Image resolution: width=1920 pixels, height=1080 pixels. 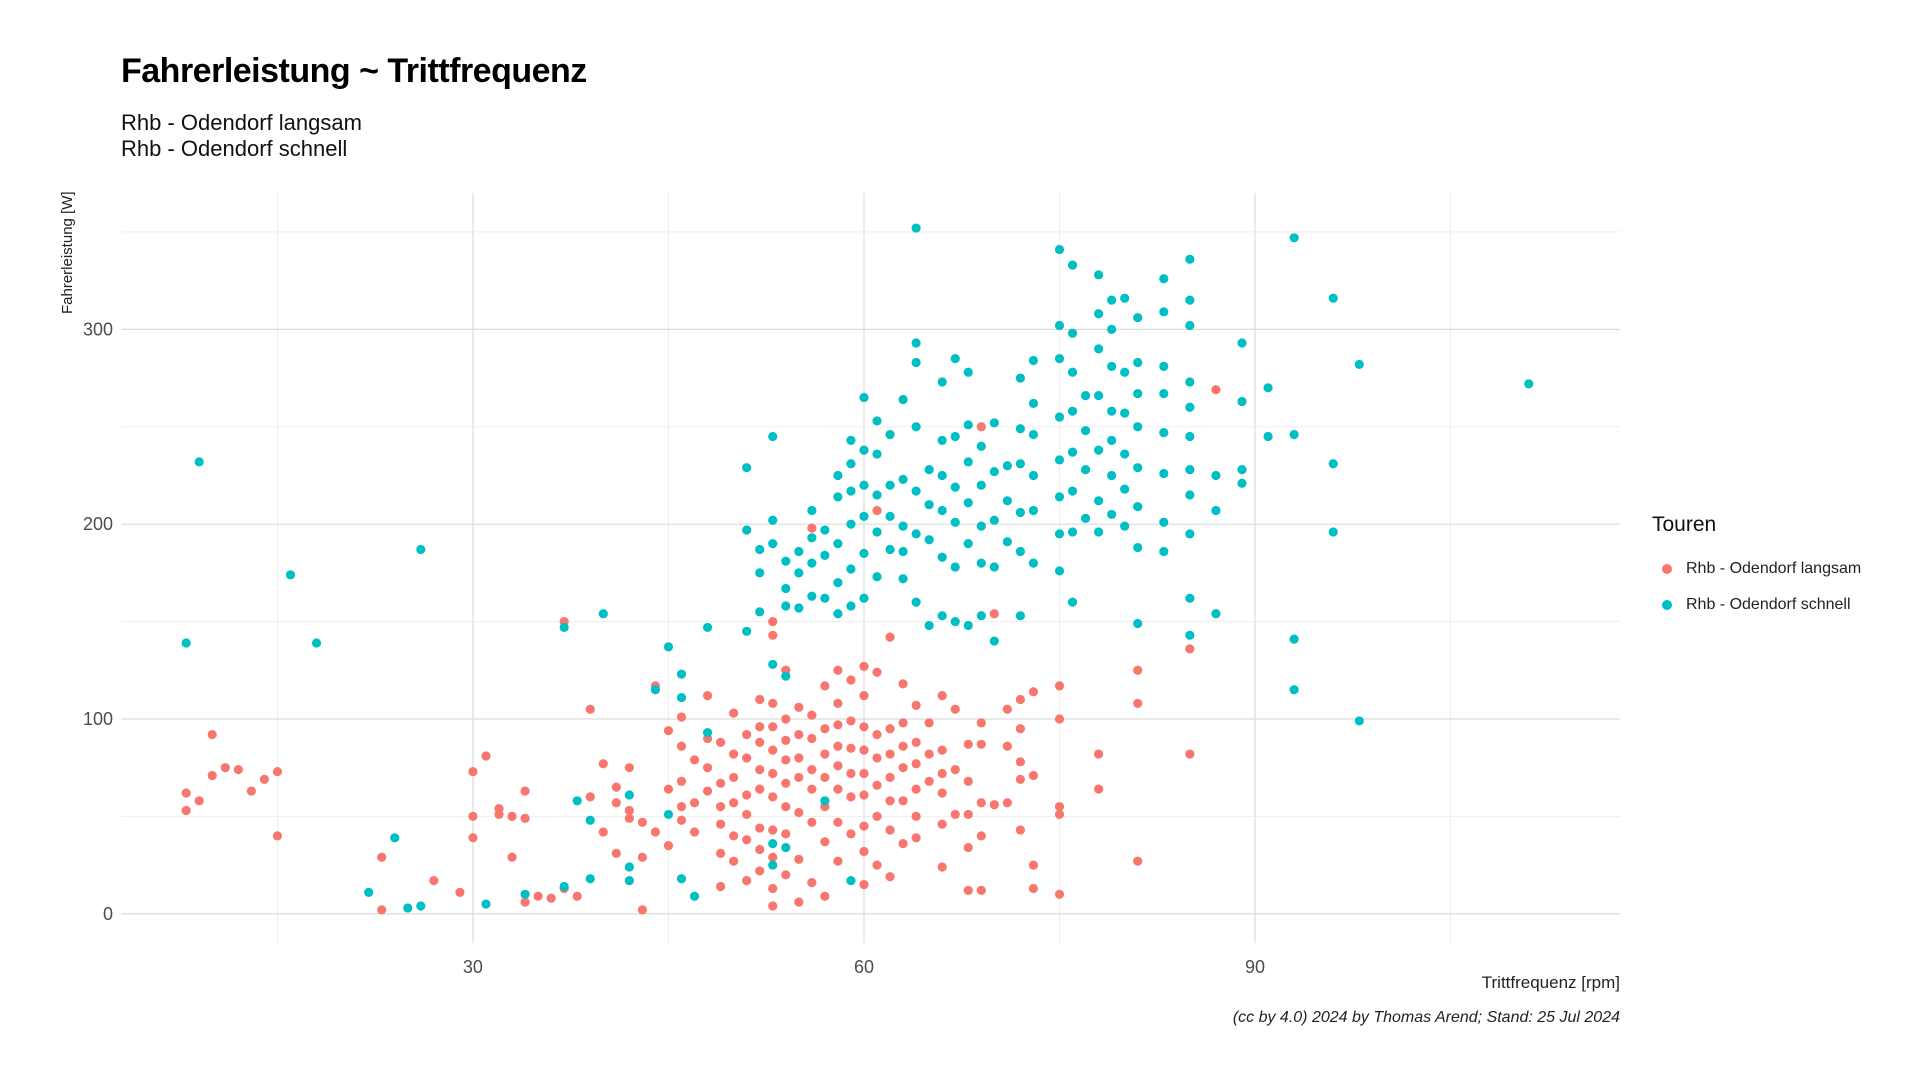 I want to click on legend-marker-langsam, so click(x=1667, y=569).